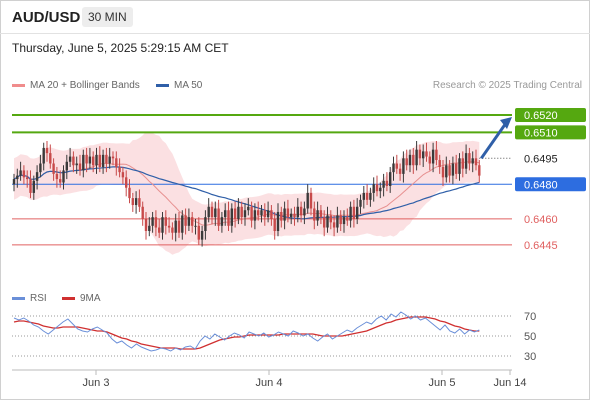 The width and height of the screenshot is (590, 400). I want to click on symbol-title: AUD/USD, so click(46, 17).